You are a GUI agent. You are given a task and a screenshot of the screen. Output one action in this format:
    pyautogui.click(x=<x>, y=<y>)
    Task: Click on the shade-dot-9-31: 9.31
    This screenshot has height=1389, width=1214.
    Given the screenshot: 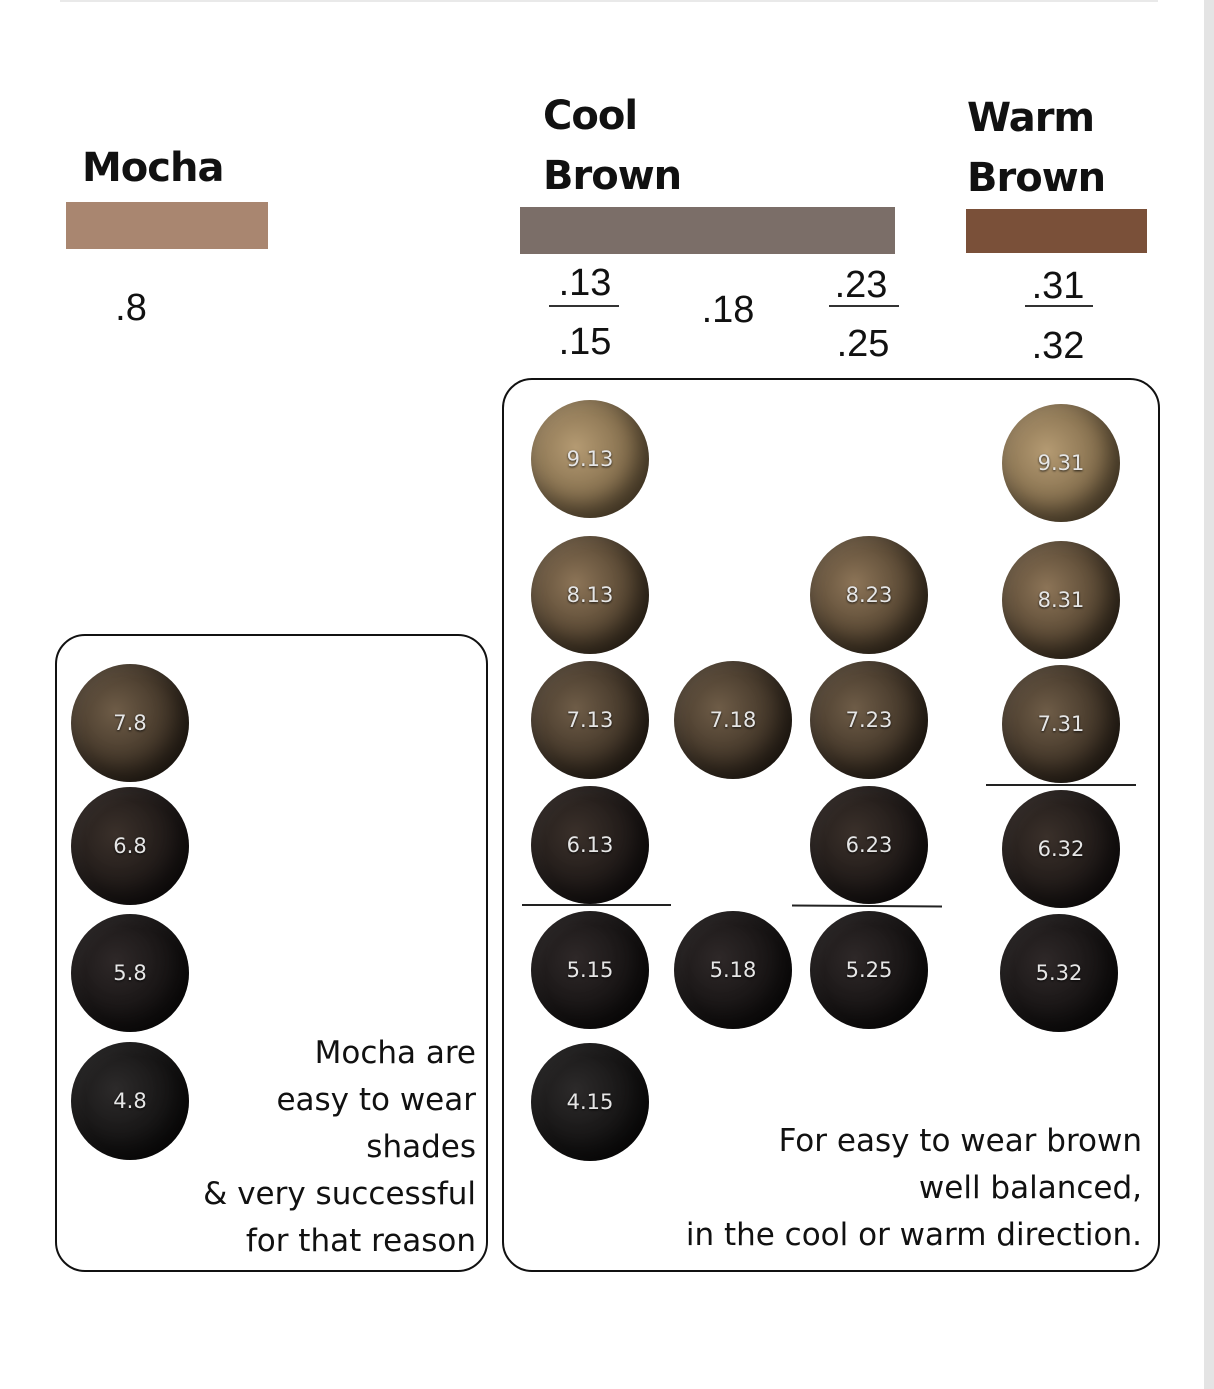 What is the action you would take?
    pyautogui.click(x=1061, y=463)
    